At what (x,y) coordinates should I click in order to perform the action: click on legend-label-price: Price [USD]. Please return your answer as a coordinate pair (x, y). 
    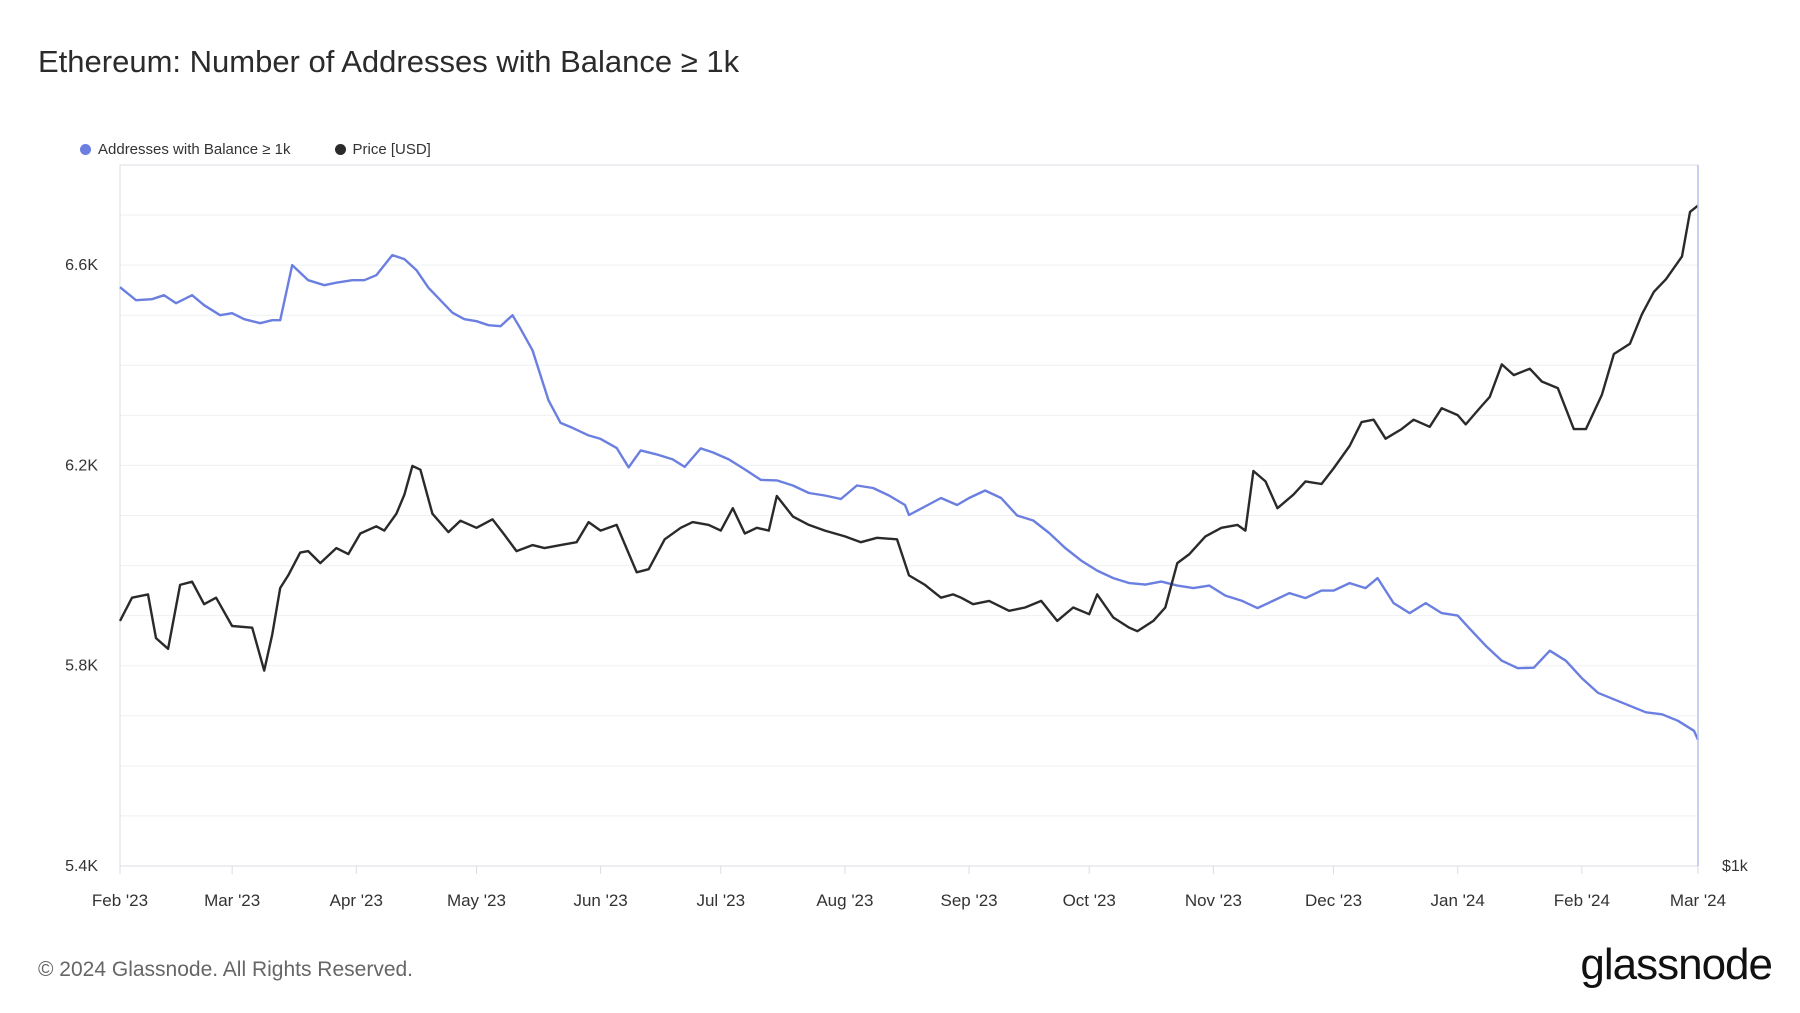
    Looking at the image, I should click on (391, 149).